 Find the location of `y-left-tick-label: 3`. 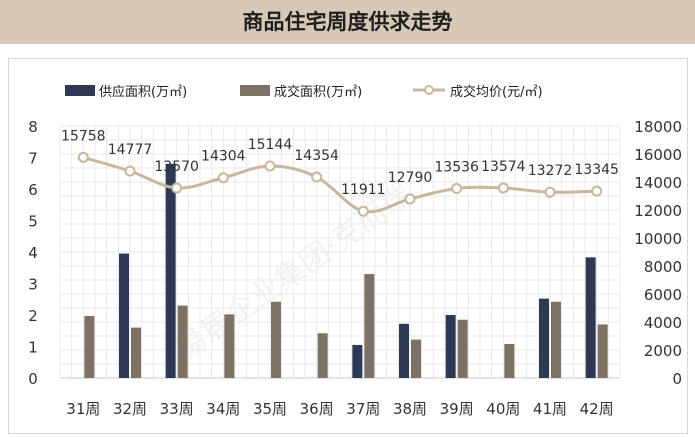

y-left-tick-label: 3 is located at coordinates (33, 285).